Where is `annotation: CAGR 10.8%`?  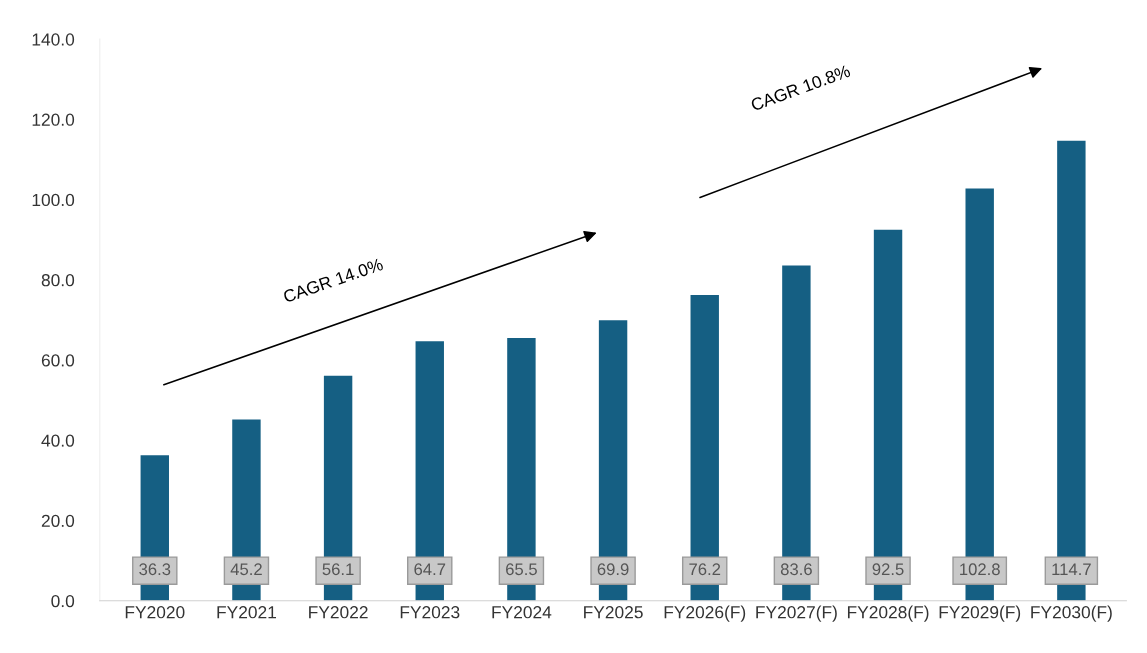 annotation: CAGR 10.8% is located at coordinates (800, 88).